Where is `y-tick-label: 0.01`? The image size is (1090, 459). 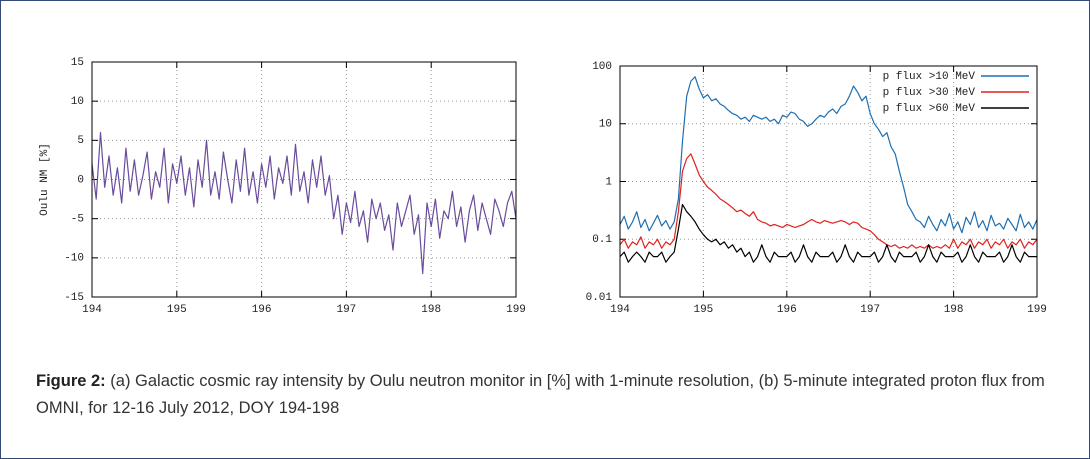
y-tick-label: 0.01 is located at coordinates (599, 298).